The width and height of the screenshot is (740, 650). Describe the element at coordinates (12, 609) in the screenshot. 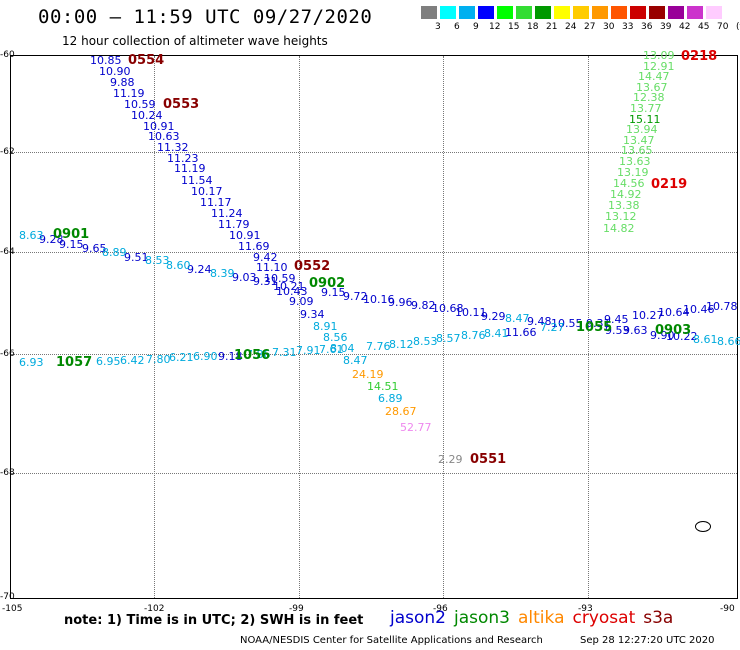

I see `longitude-label: -105` at that location.